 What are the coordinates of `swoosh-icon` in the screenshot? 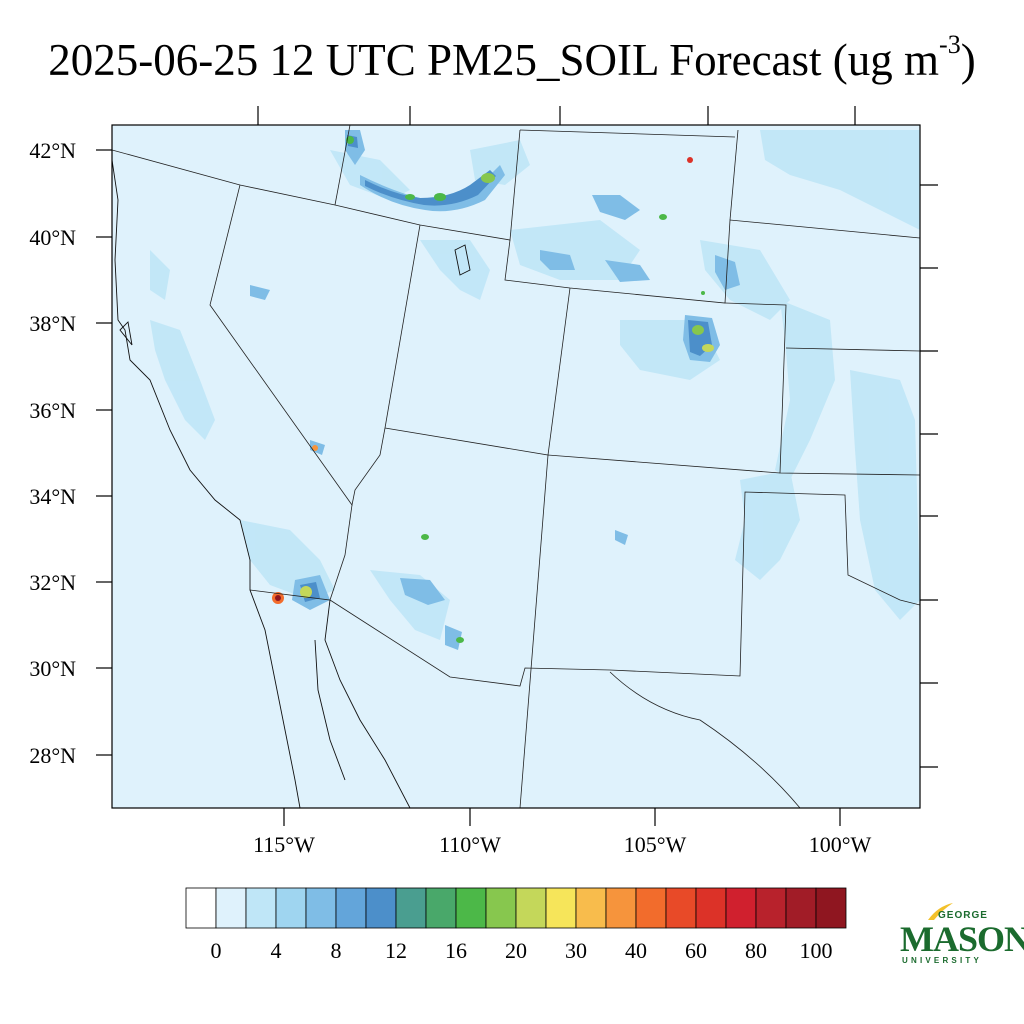 It's located at (940, 911).